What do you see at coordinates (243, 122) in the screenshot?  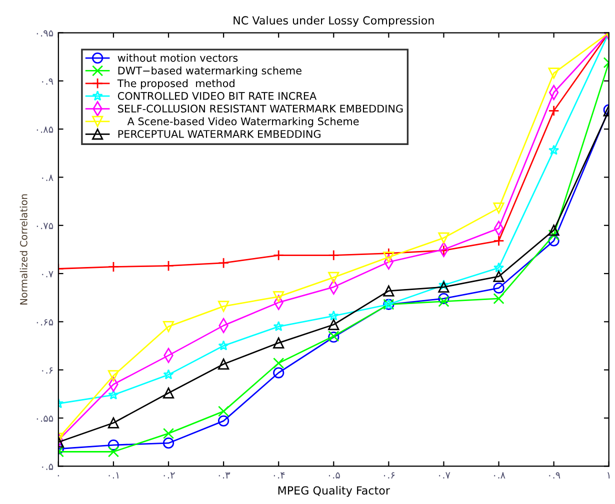 I see `legend-label: A Scene-based Video Watermarking Scheme` at bounding box center [243, 122].